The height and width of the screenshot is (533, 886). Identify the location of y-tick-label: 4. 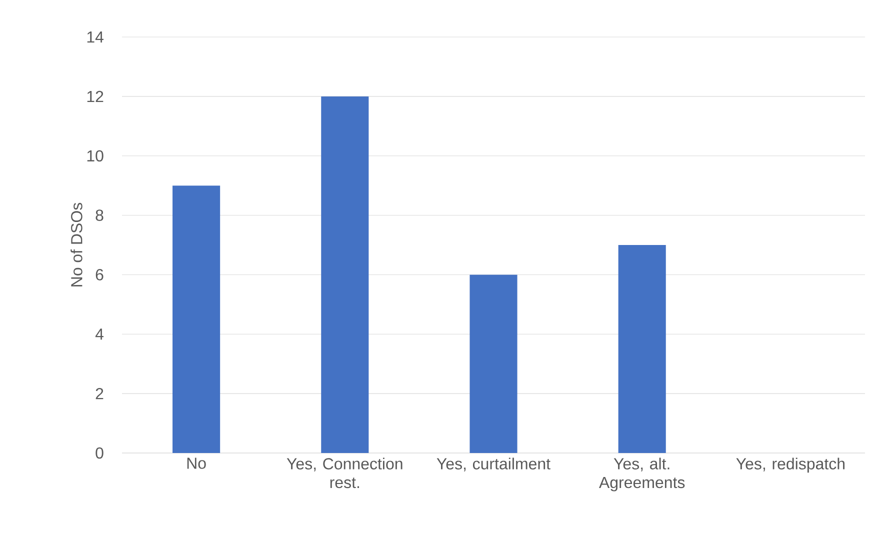
(99, 334).